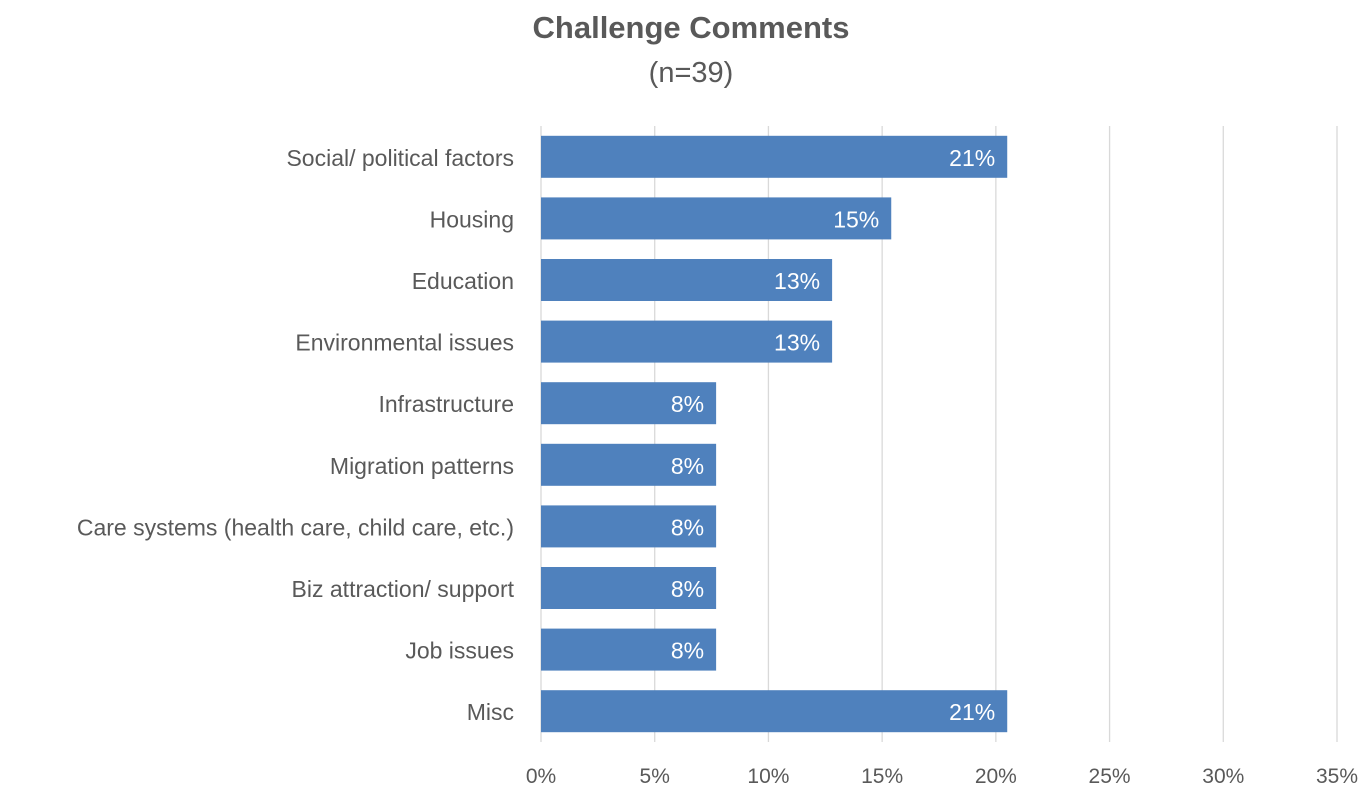  What do you see at coordinates (447, 404) in the screenshot?
I see `category-label: Infrastructure` at bounding box center [447, 404].